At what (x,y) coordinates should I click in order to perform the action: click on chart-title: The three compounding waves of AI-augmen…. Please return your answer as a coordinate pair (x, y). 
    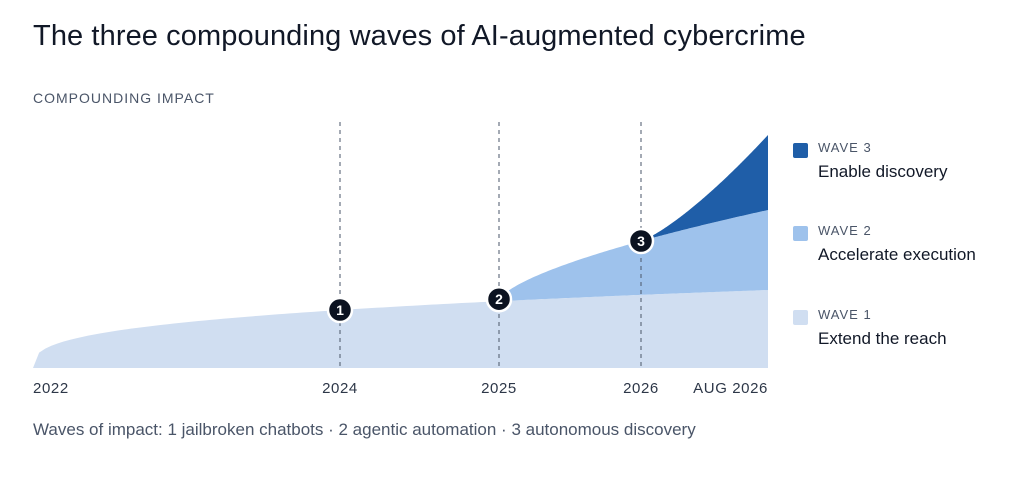
    Looking at the image, I should click on (419, 36).